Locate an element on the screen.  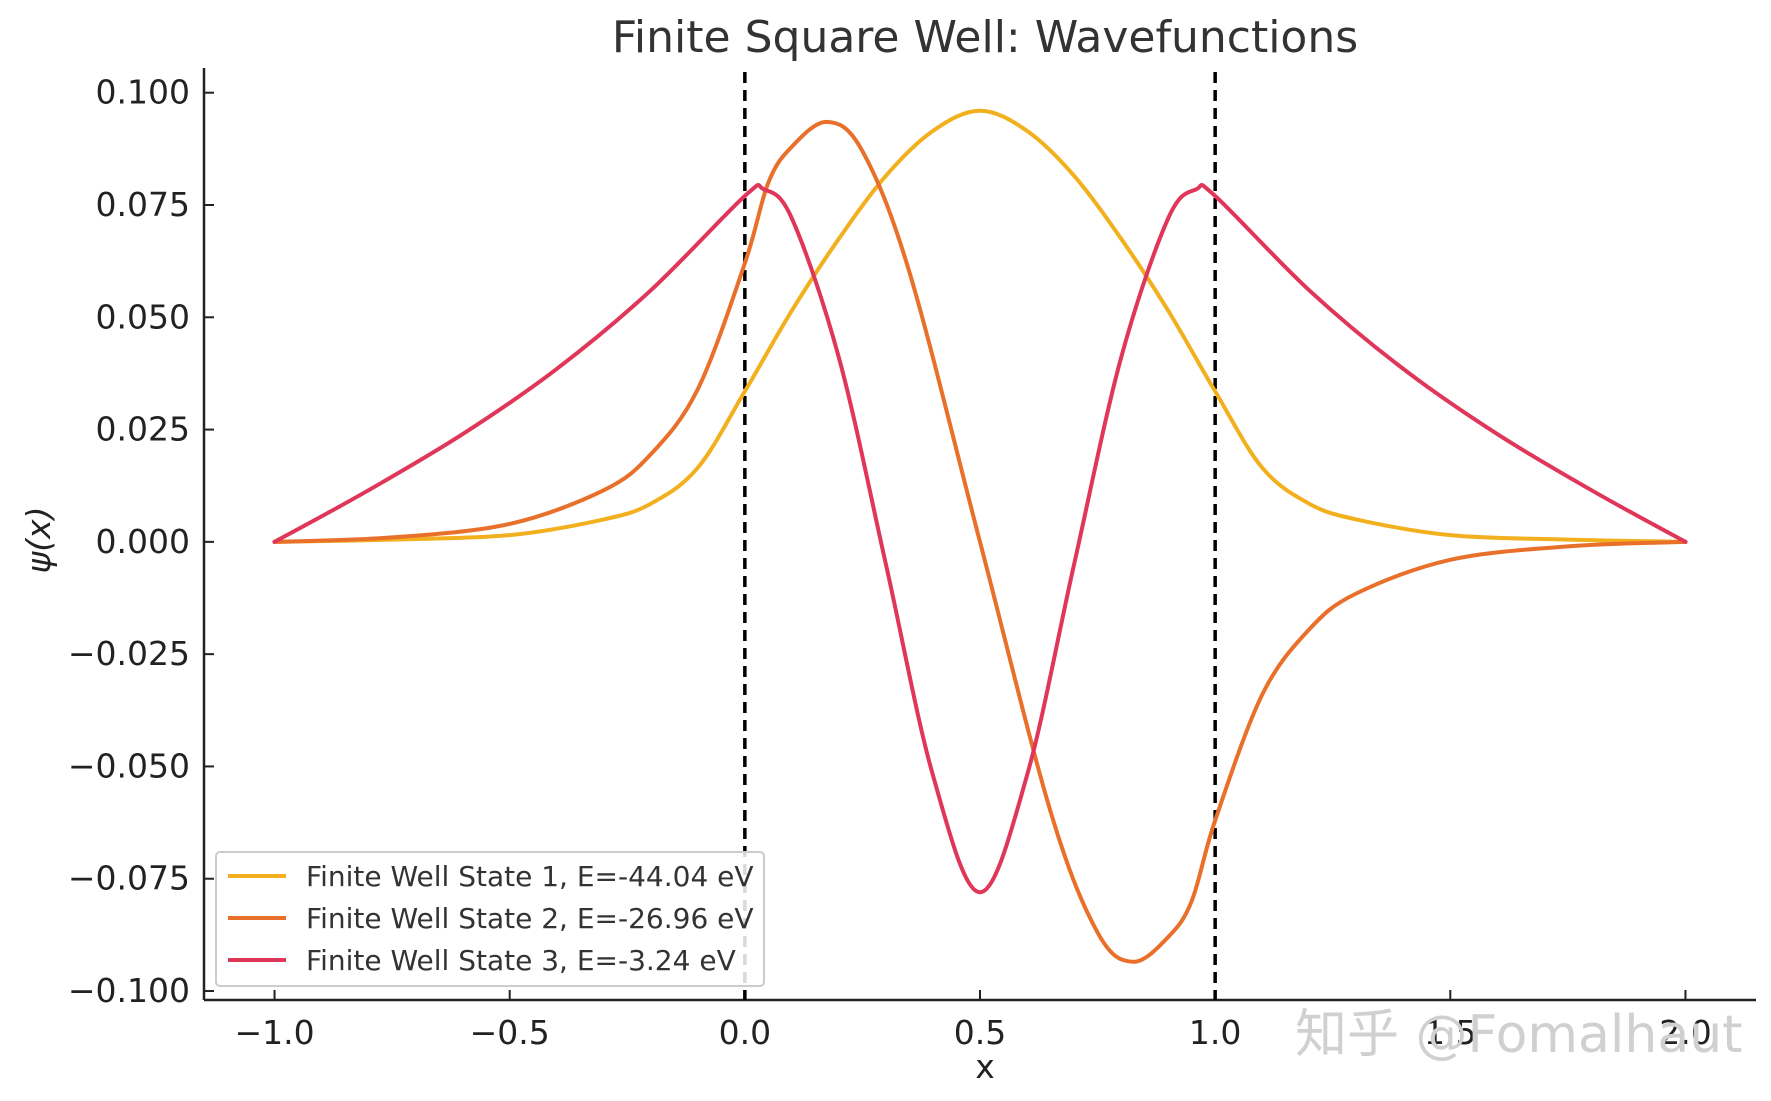
legend-box is located at coordinates (490, 919).